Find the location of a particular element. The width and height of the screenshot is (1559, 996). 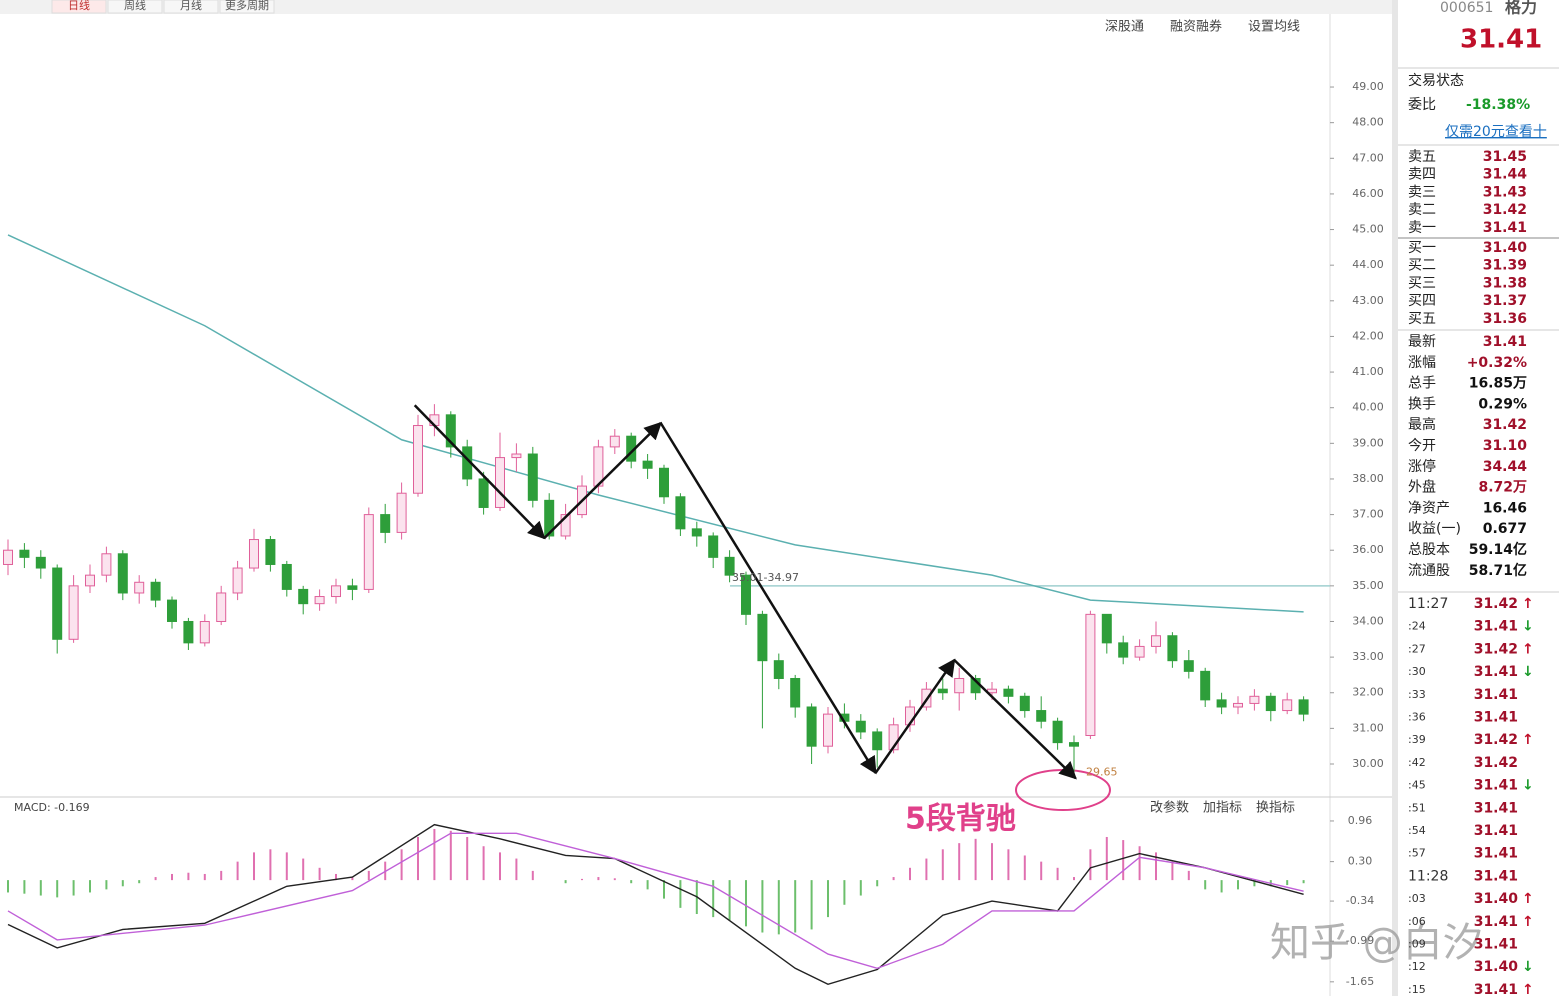

book-price: 31.44 is located at coordinates (1505, 175).